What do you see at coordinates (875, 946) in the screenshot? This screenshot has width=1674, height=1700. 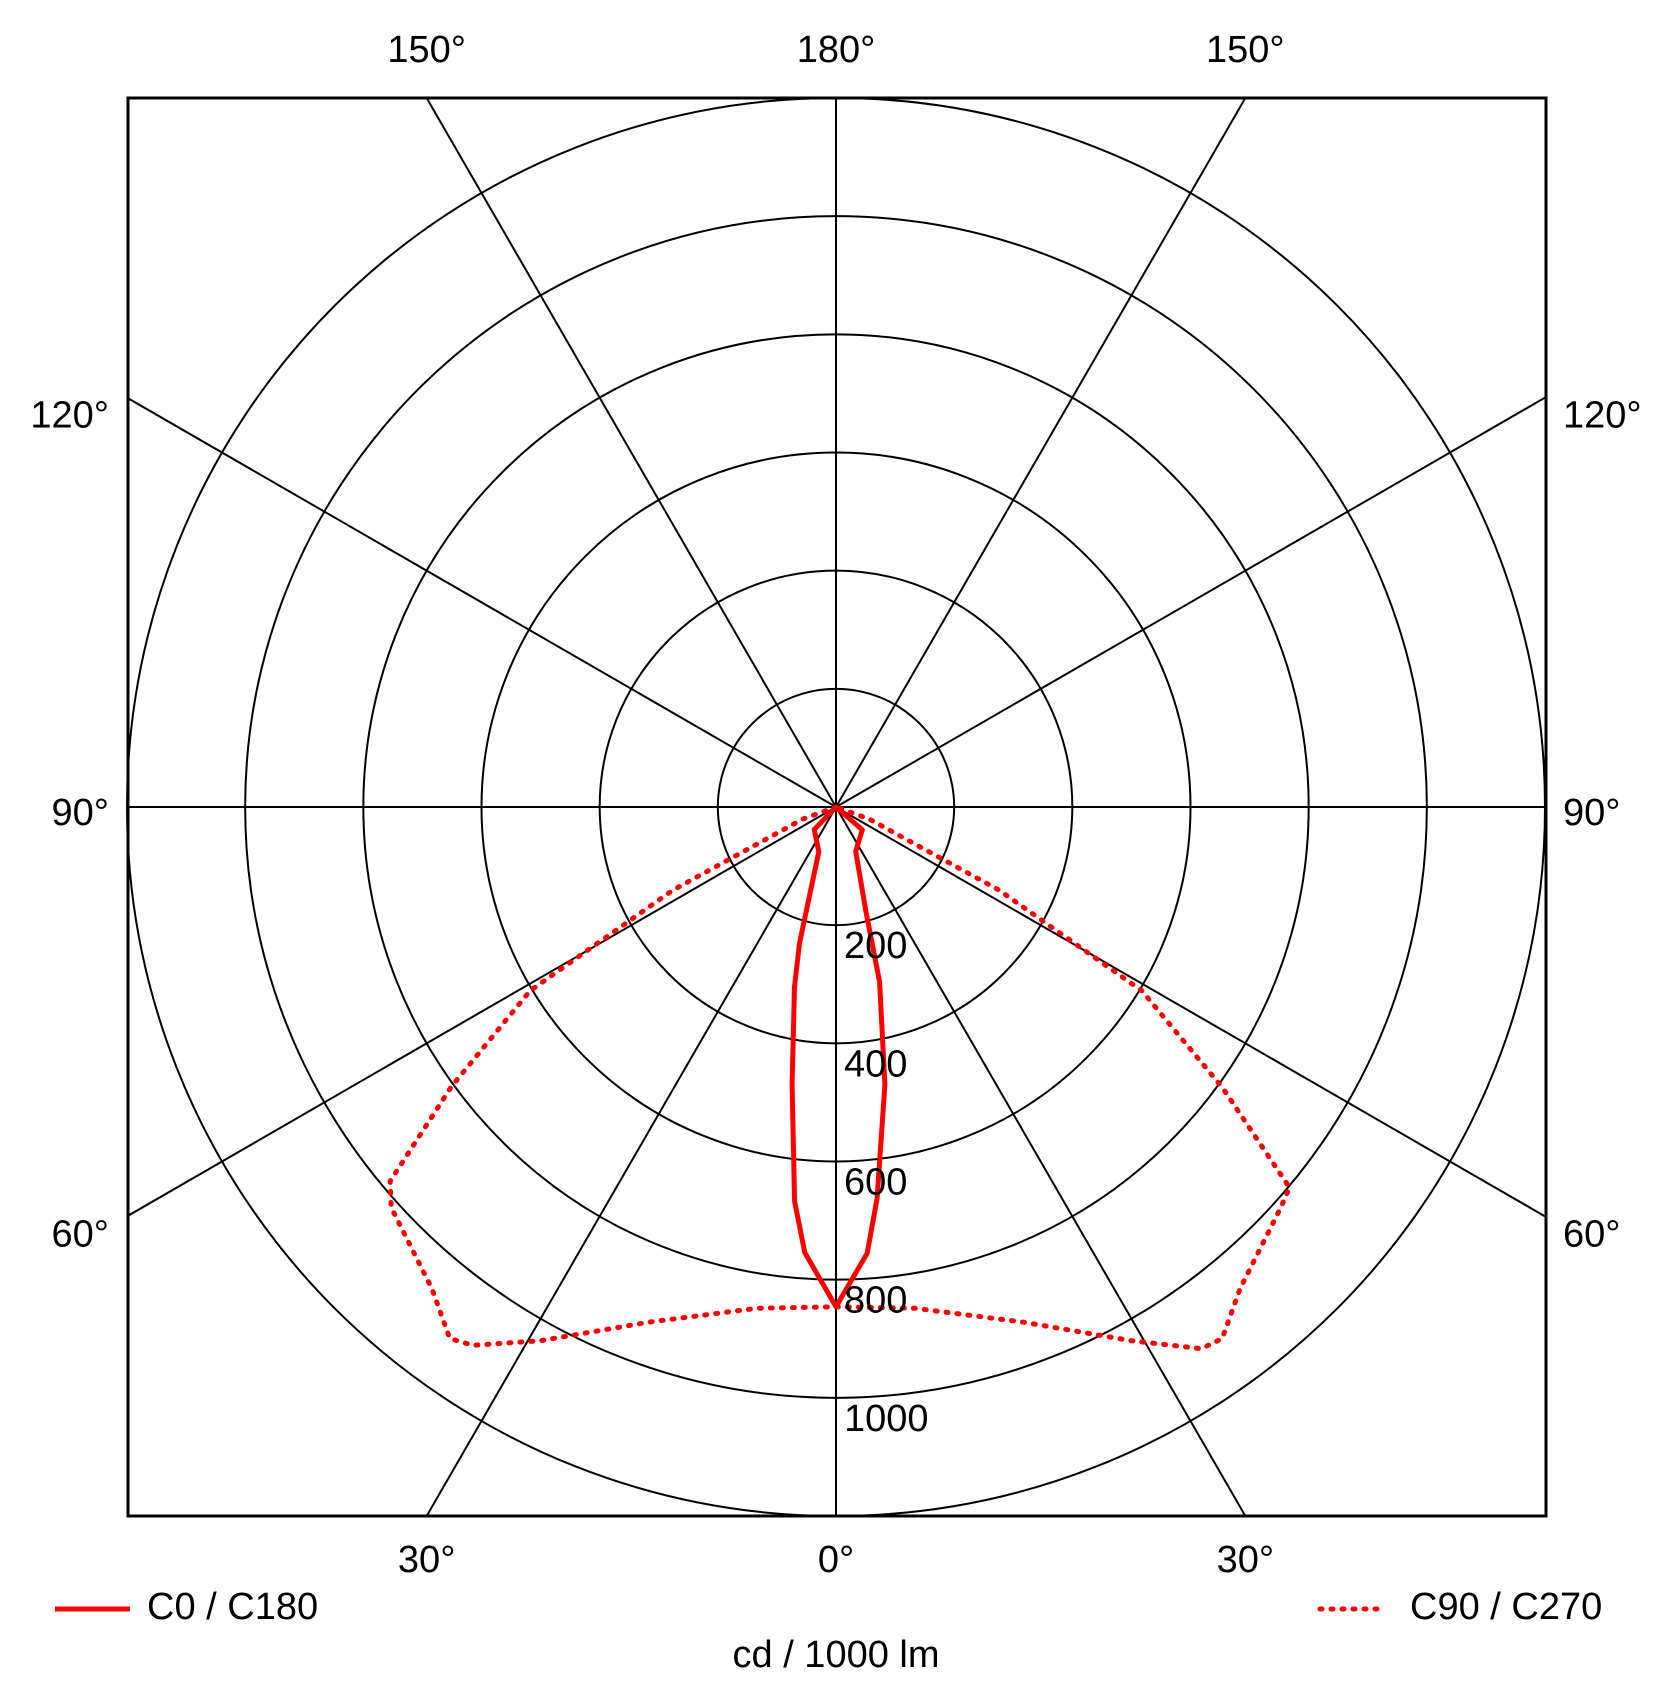 I see `r-tick-label: 200` at bounding box center [875, 946].